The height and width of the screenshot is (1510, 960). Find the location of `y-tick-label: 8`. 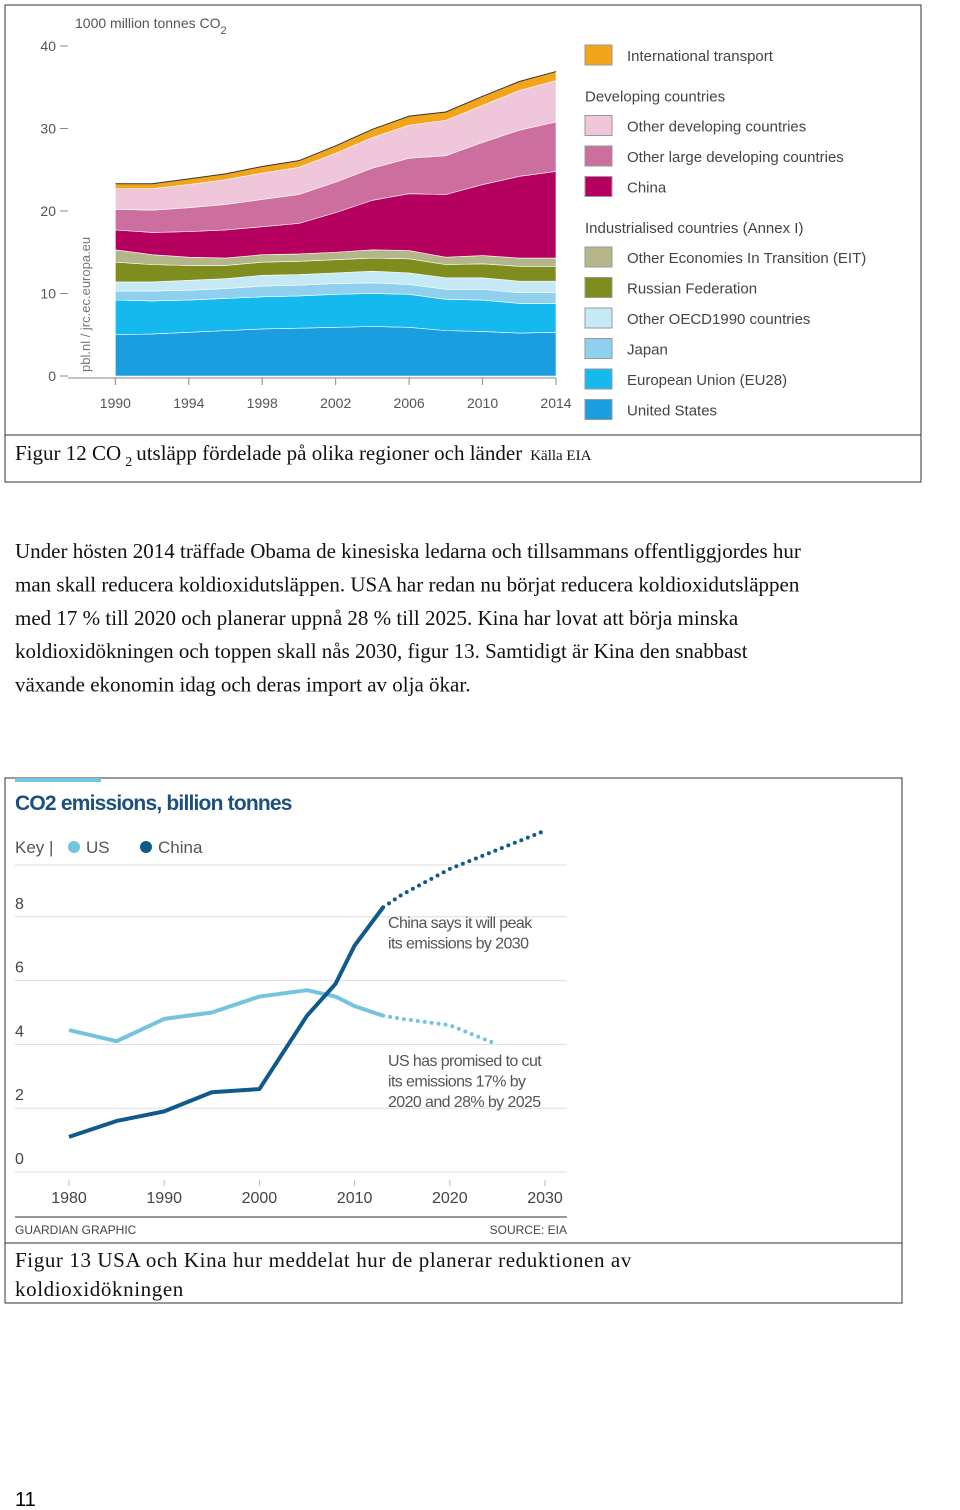

y-tick-label: 8 is located at coordinates (19, 904).